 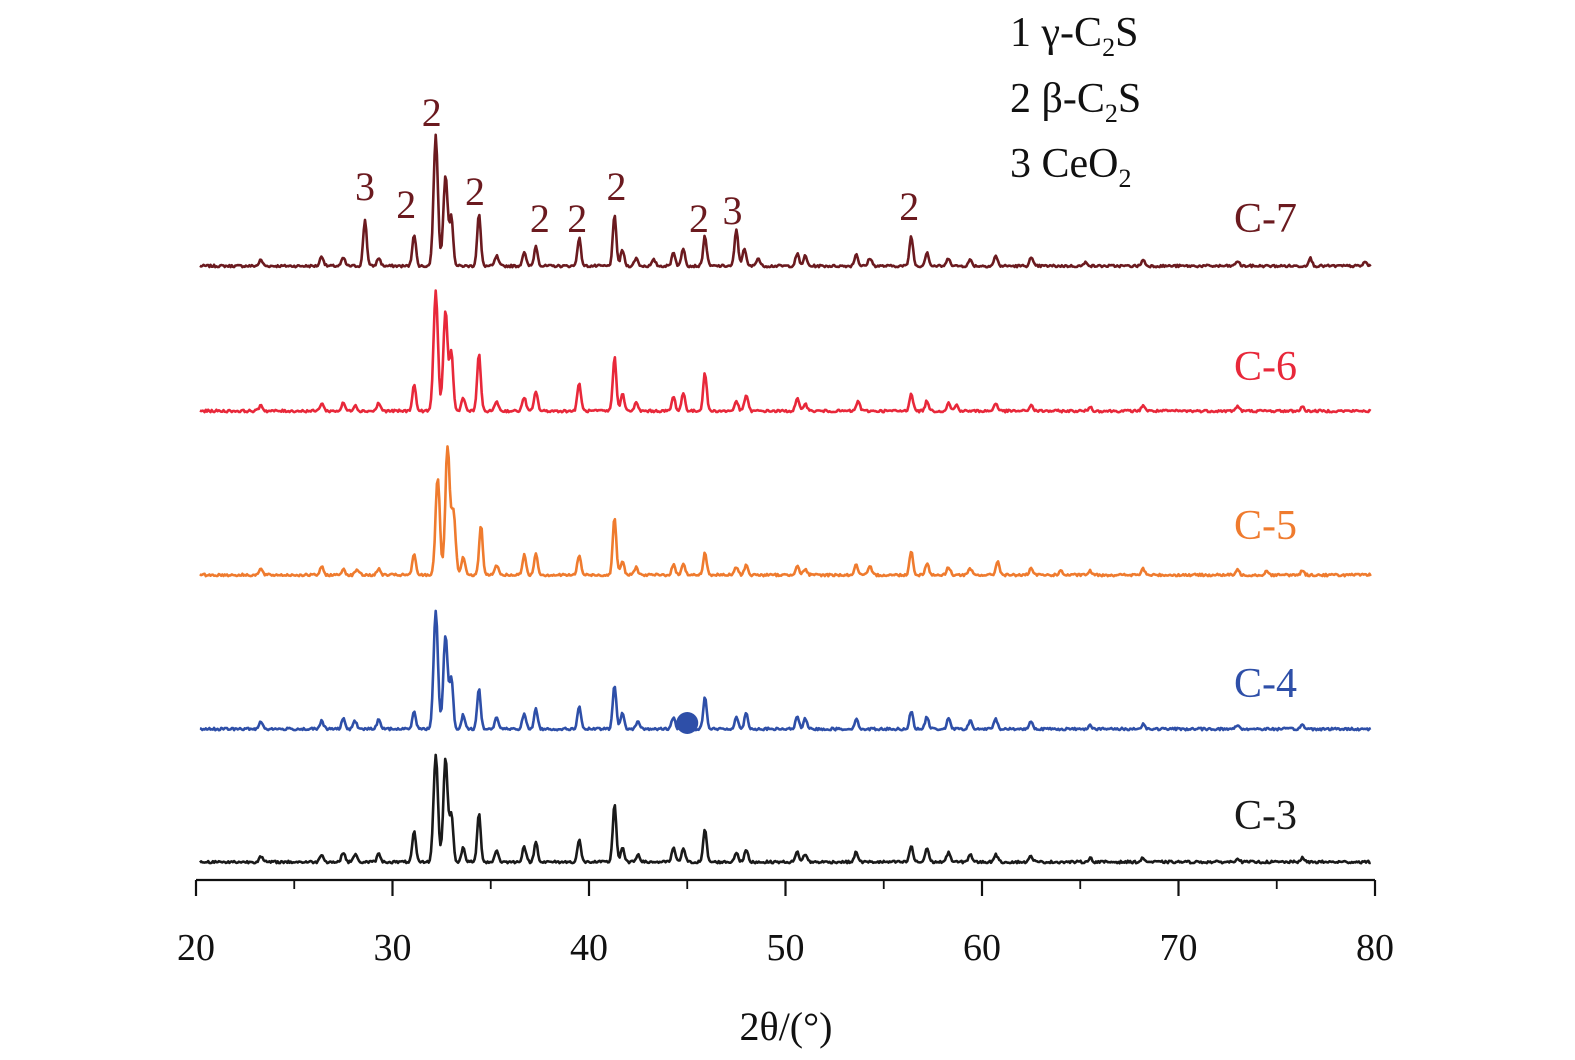 I want to click on x-tick-label: 70, so click(x=1179, y=948).